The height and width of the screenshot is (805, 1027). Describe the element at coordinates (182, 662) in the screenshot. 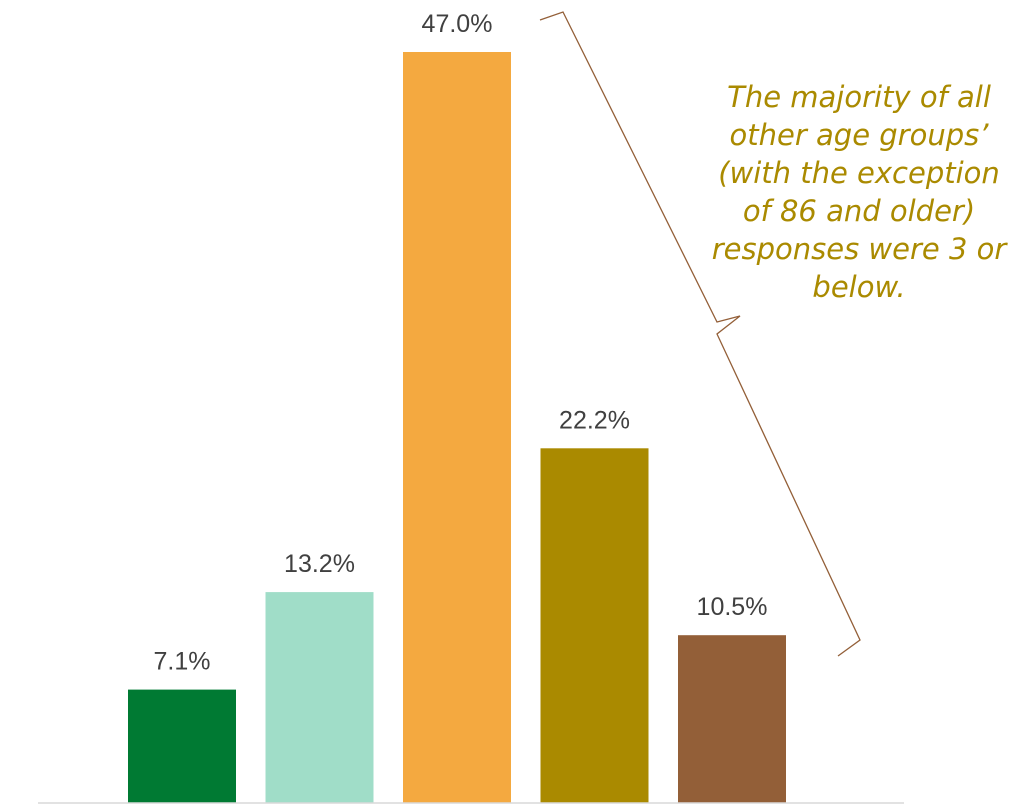

I see `value-label-1: 7.1%` at that location.